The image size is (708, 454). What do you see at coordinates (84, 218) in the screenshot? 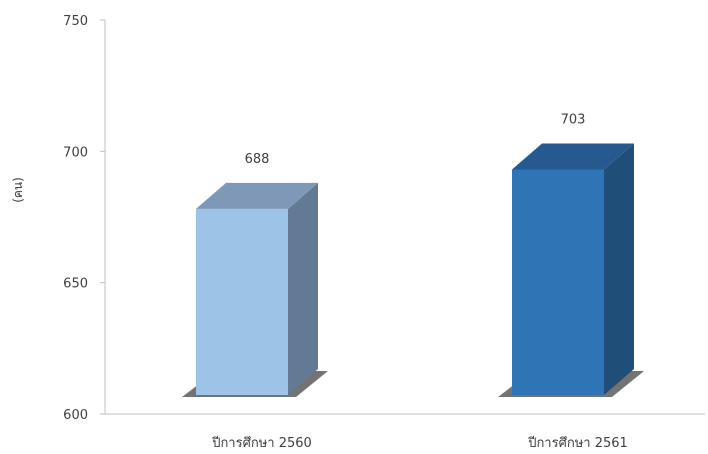
I see `y-ticks: 600 650 700 750` at bounding box center [84, 218].